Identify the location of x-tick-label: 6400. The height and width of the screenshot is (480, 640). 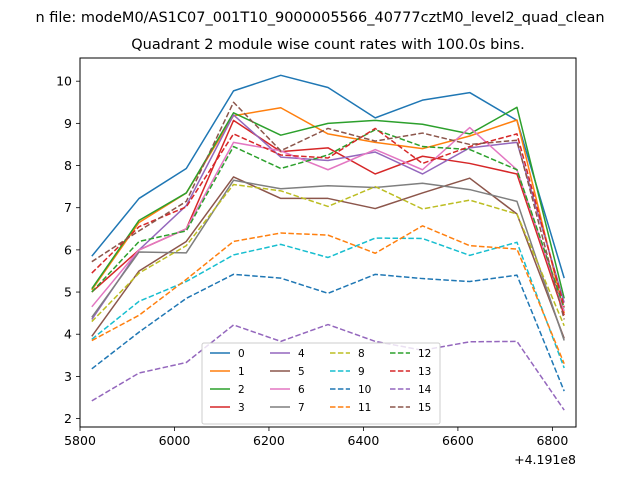
(364, 440).